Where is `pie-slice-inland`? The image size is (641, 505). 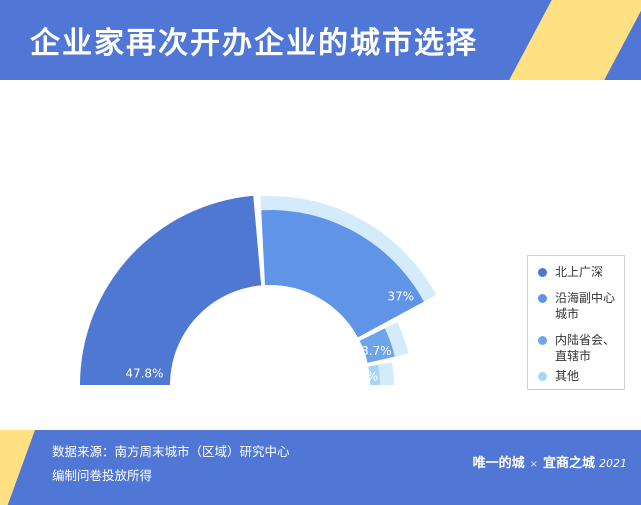 pie-slice-inland is located at coordinates (377, 345).